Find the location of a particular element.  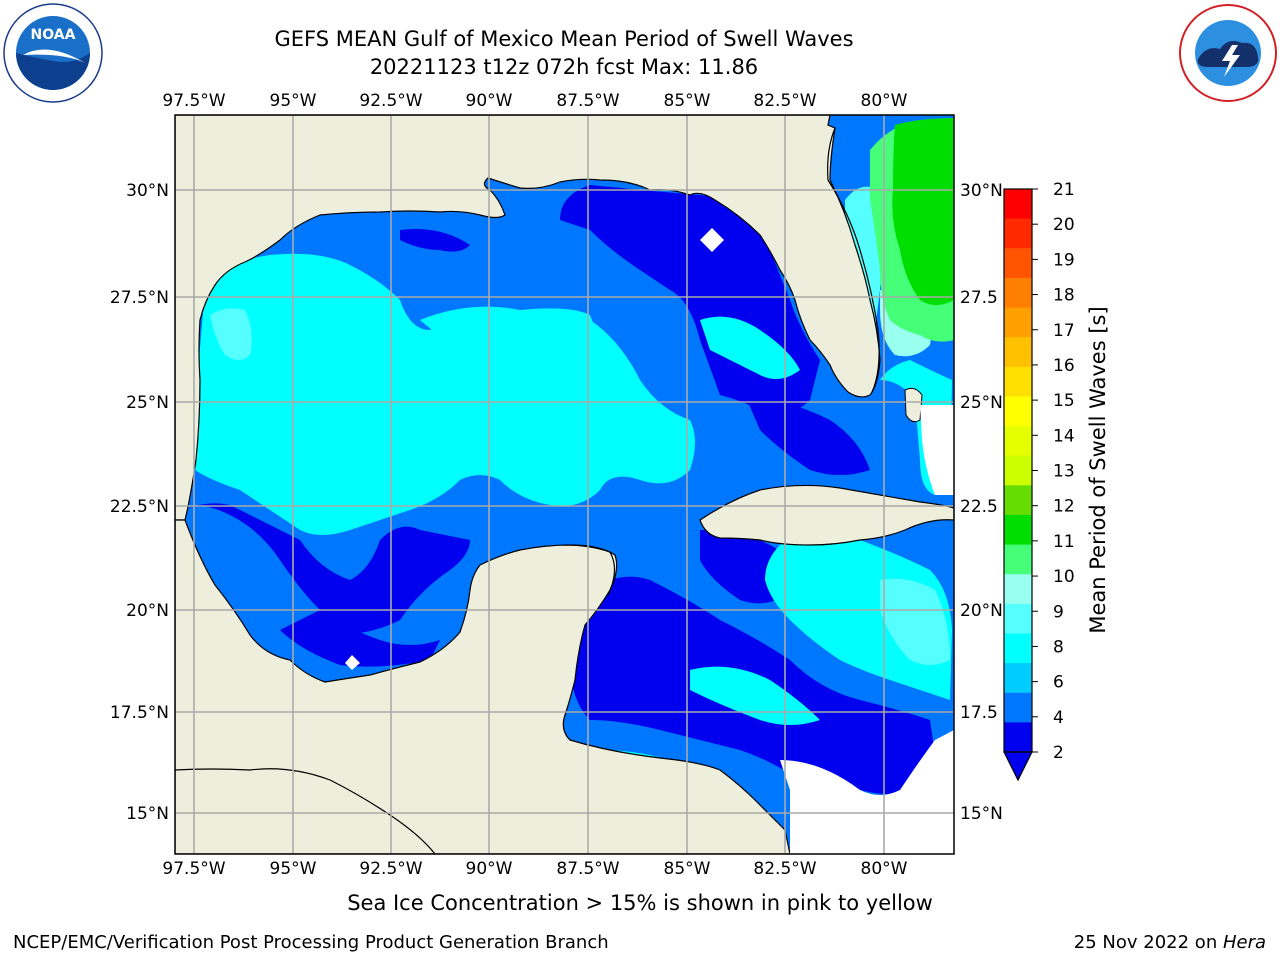

colorbar-extend-arrow is located at coordinates (1018, 766).